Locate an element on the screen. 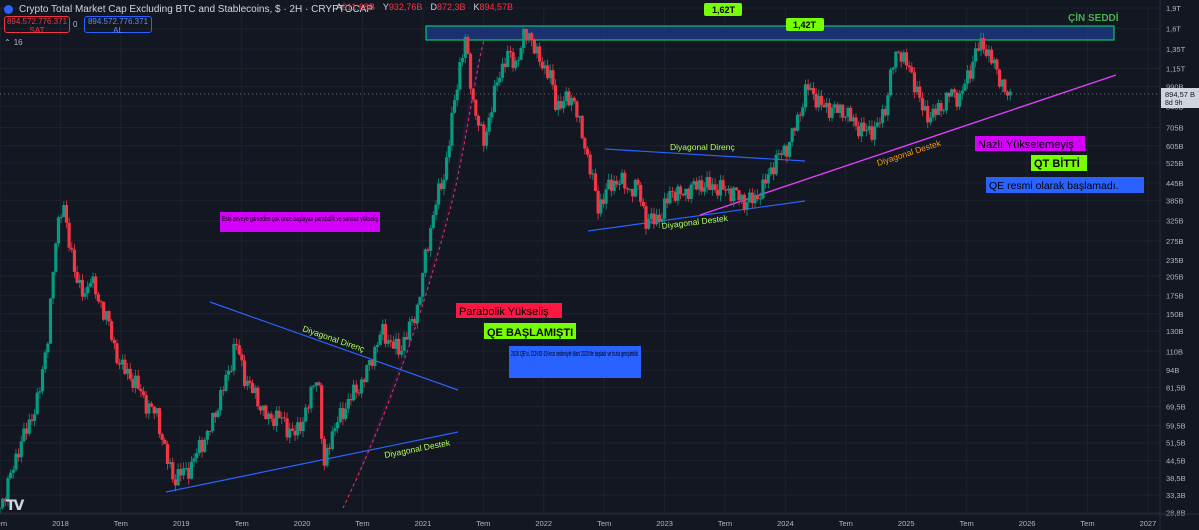 The height and width of the screenshot is (530, 1199). sell-button: 894.572.776.371 SAT is located at coordinates (37, 25).